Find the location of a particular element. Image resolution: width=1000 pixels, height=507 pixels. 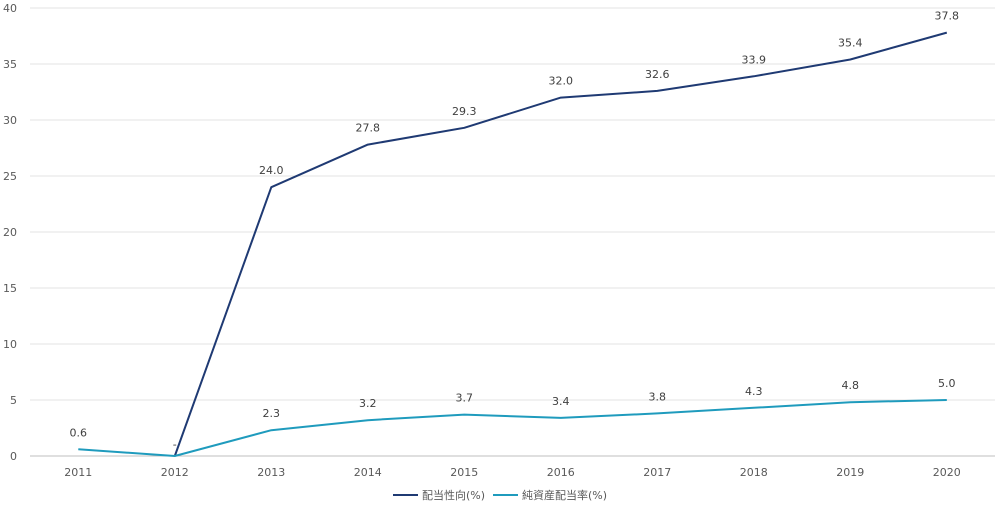

y-tick-label: 30 is located at coordinates (10, 120).